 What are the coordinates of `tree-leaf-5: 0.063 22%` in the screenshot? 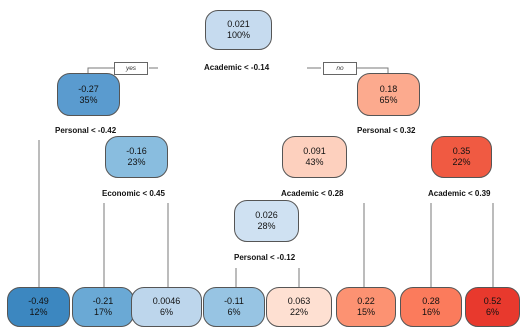 It's located at (299, 307).